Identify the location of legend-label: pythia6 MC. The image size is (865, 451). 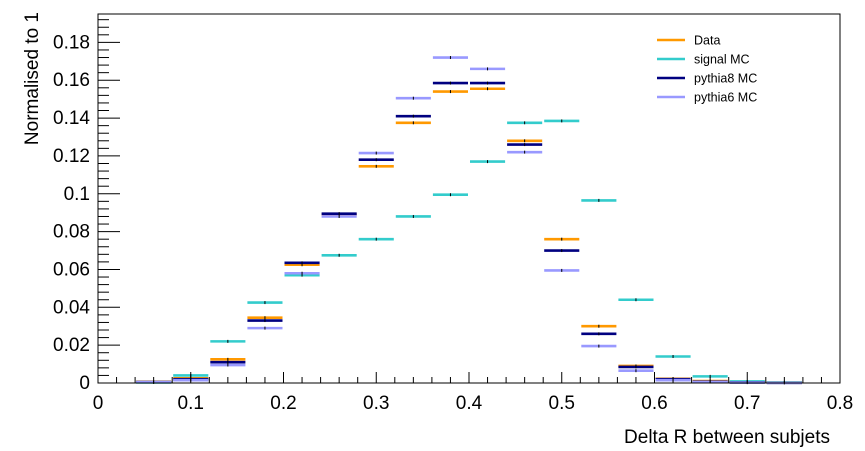
(725, 98).